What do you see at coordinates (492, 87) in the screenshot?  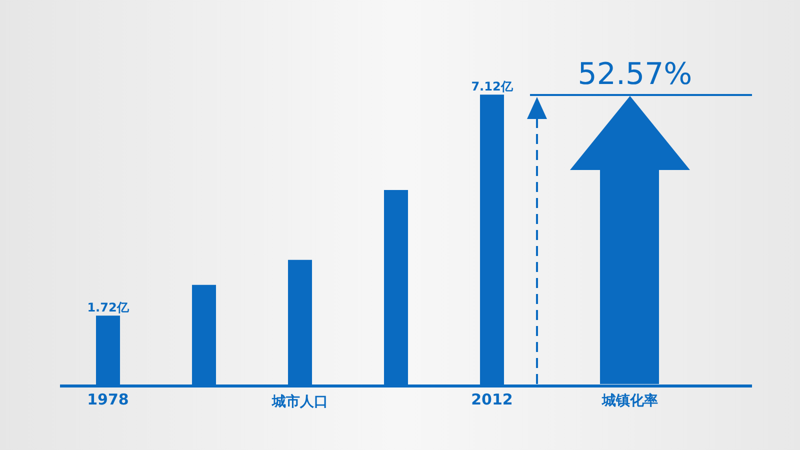 I see `data-label: 7.12亿` at bounding box center [492, 87].